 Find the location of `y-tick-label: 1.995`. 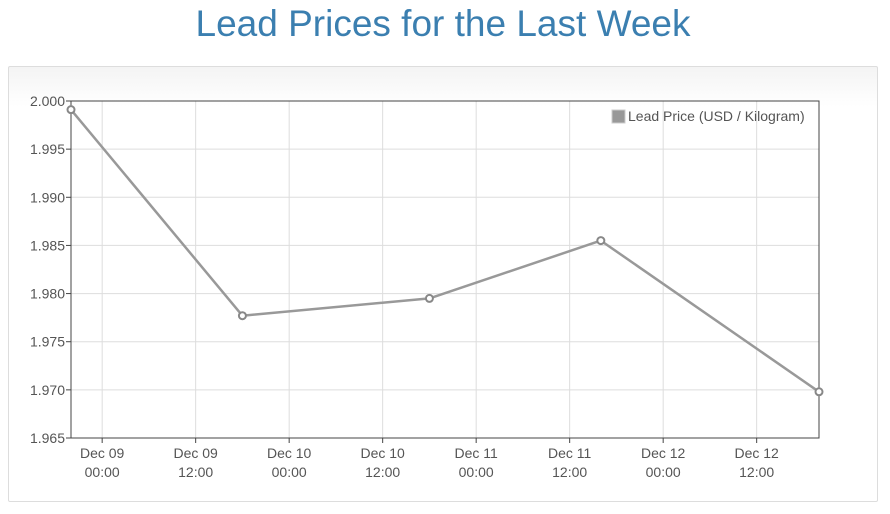

y-tick-label: 1.995 is located at coordinates (47, 149).